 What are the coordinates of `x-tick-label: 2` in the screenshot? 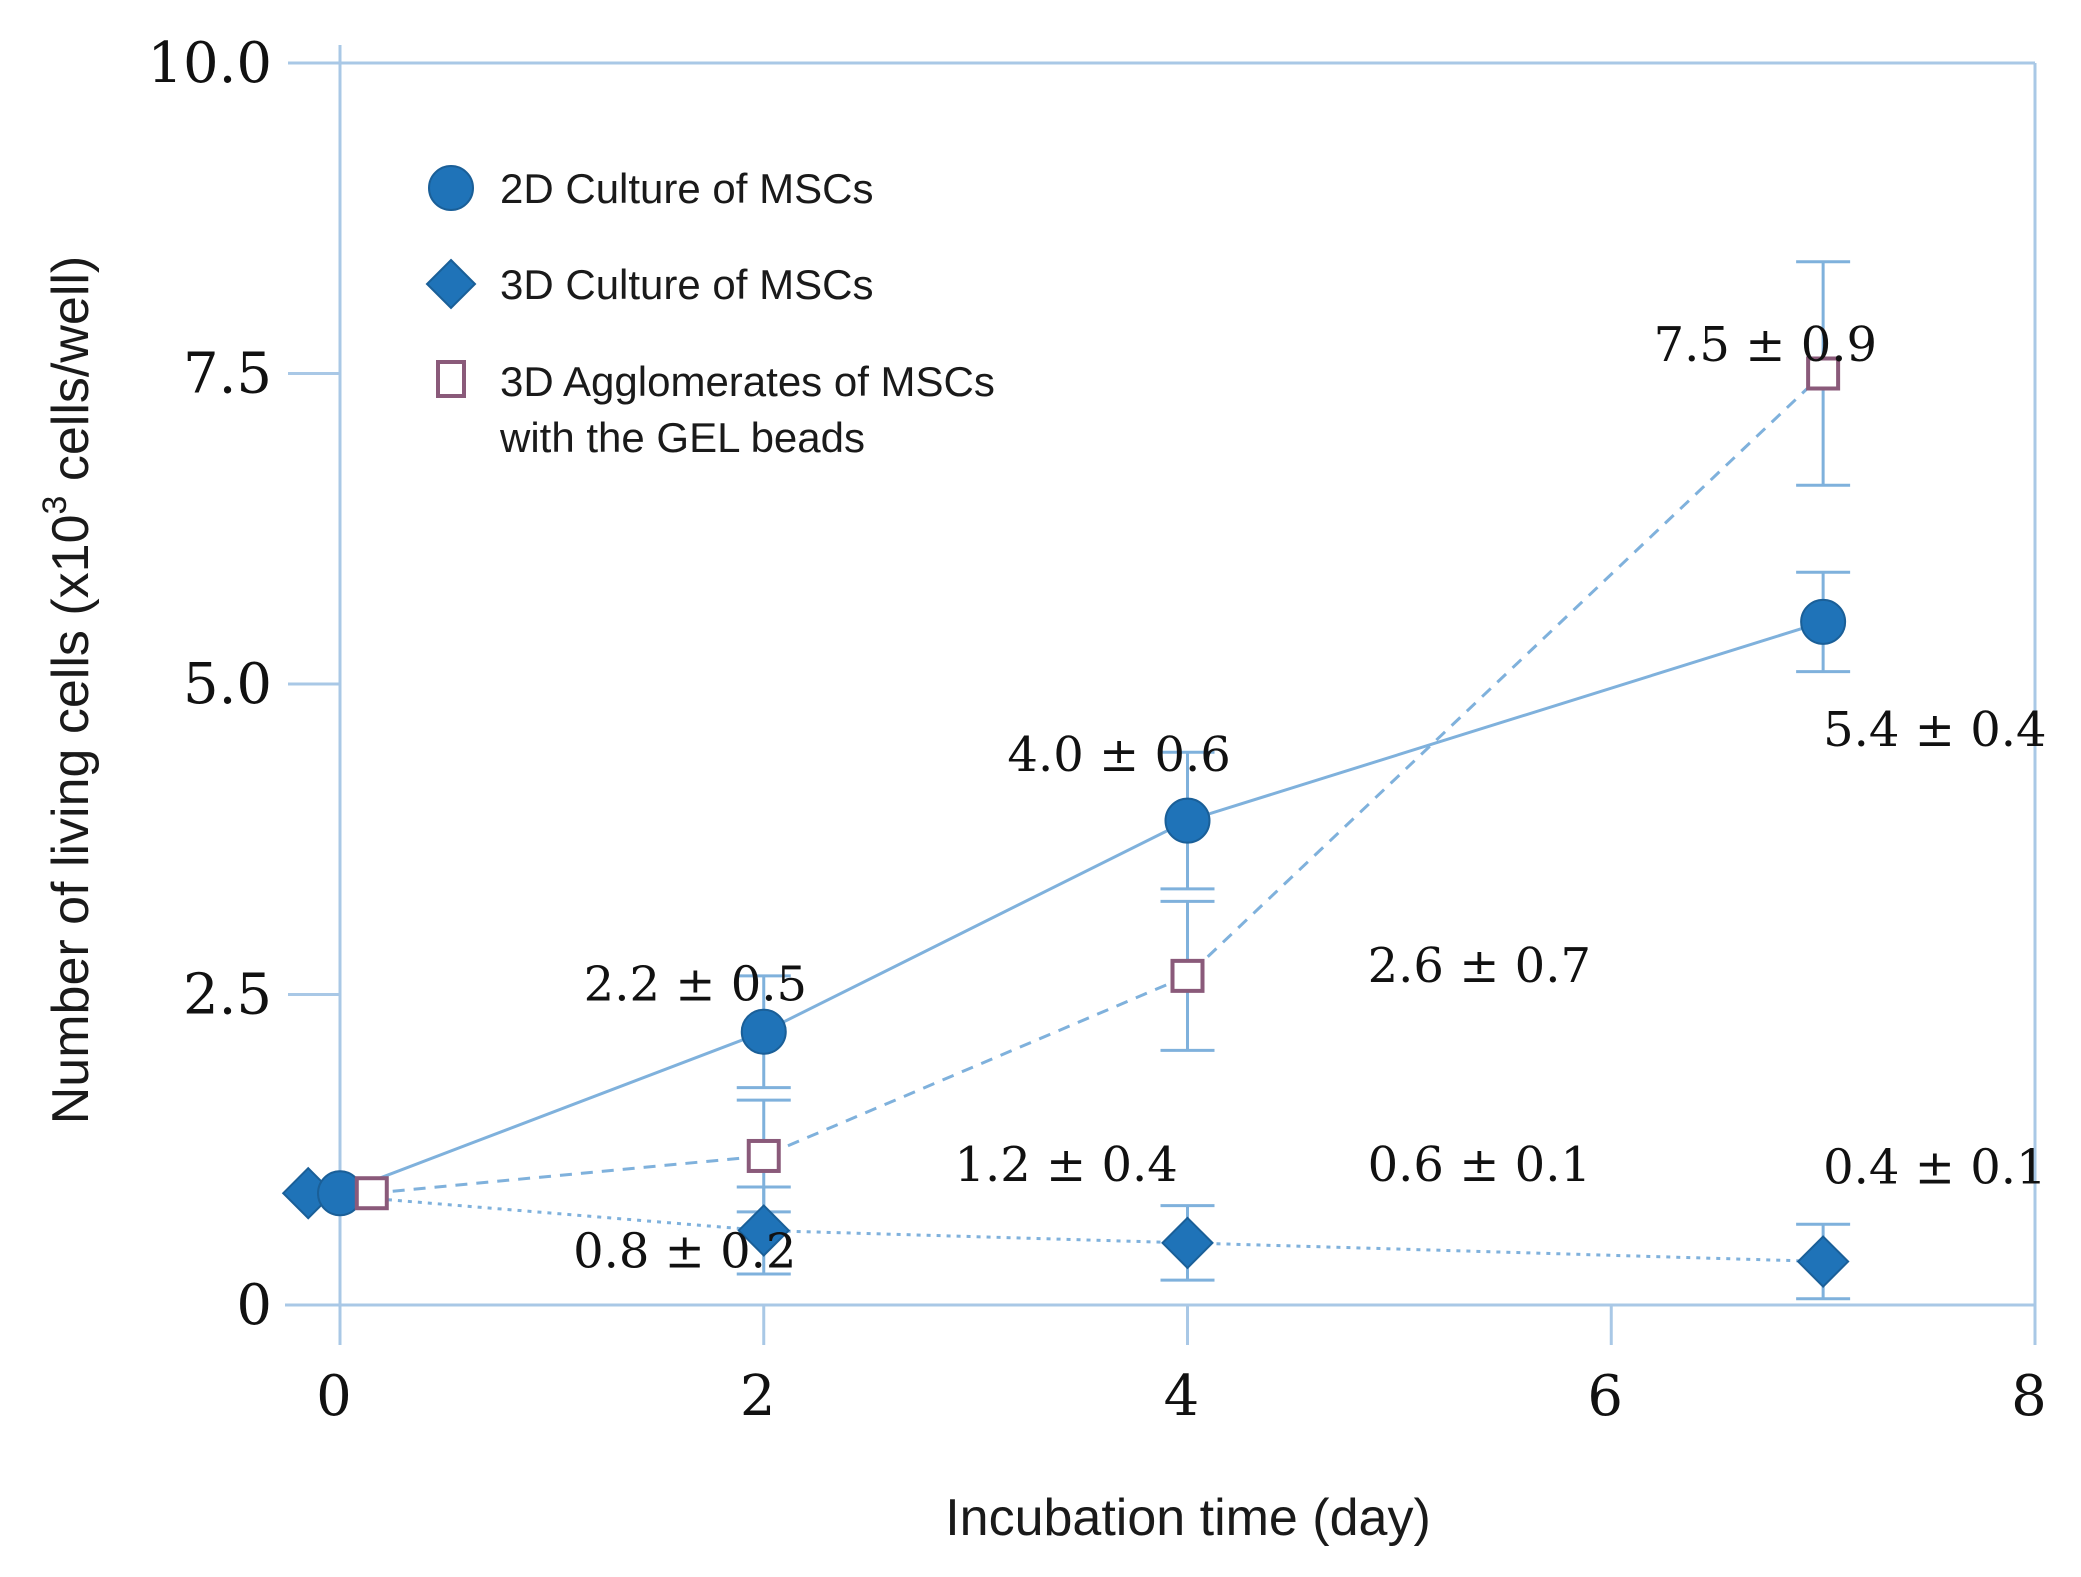 It's located at (758, 1396).